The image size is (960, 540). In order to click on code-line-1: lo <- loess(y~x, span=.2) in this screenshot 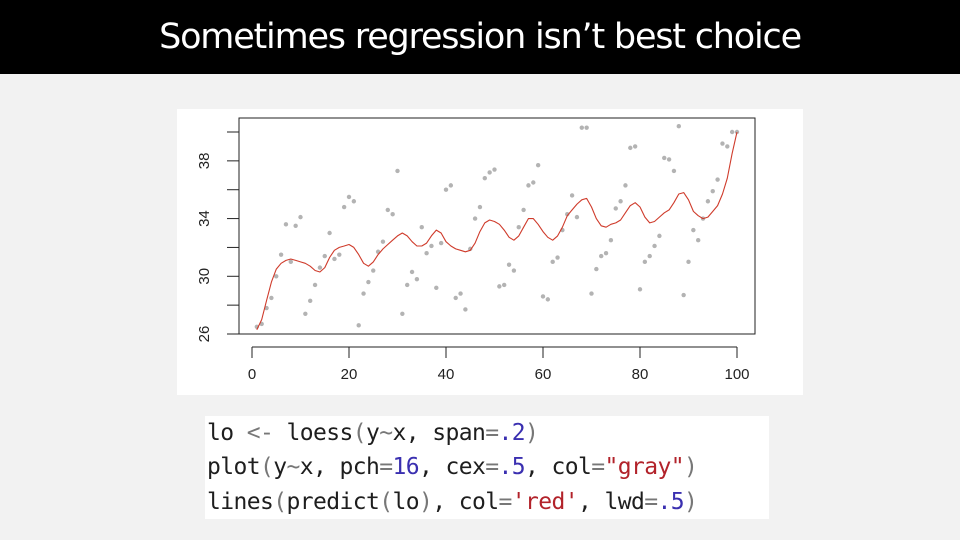, I will do `click(373, 433)`.